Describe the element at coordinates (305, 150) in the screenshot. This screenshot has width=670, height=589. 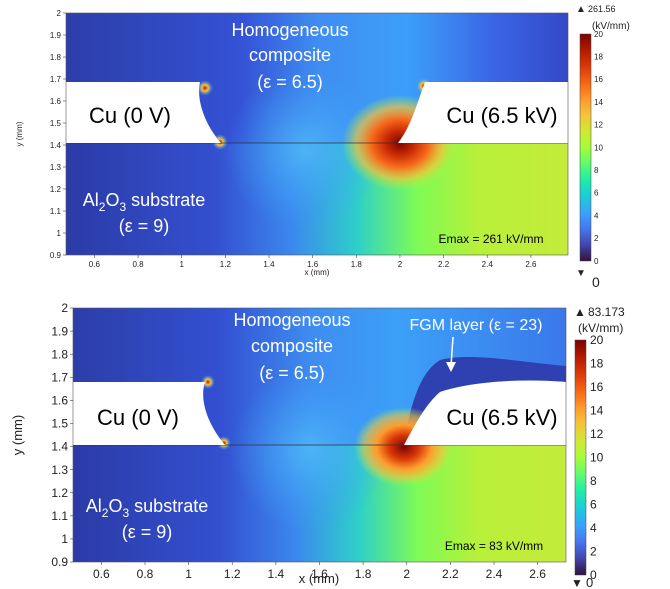
I see `panel-1-field-plume` at that location.